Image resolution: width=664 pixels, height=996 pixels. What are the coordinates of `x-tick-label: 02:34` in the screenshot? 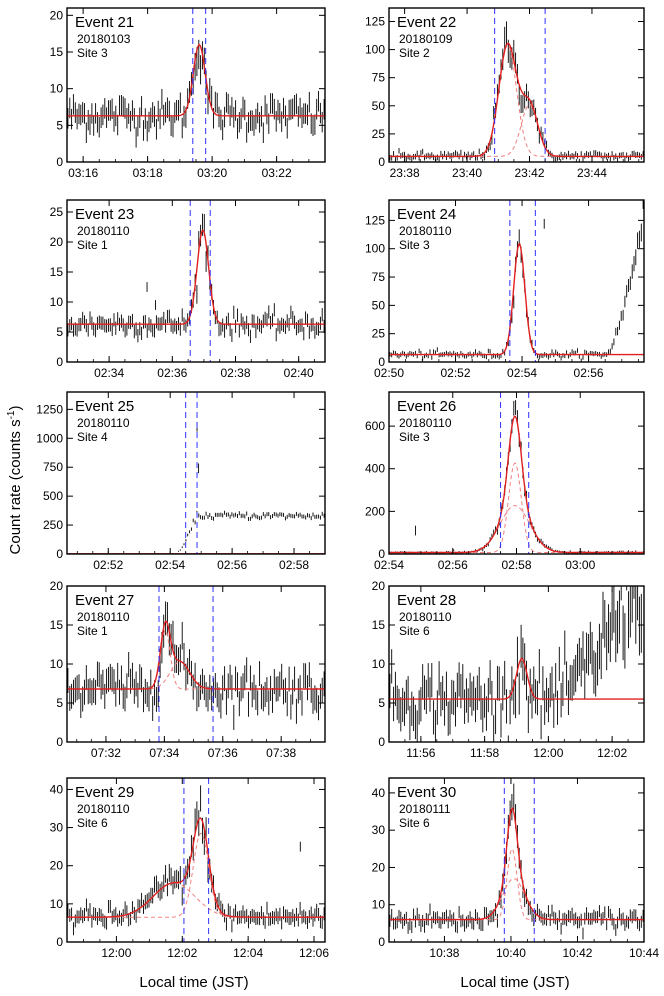 It's located at (109, 373).